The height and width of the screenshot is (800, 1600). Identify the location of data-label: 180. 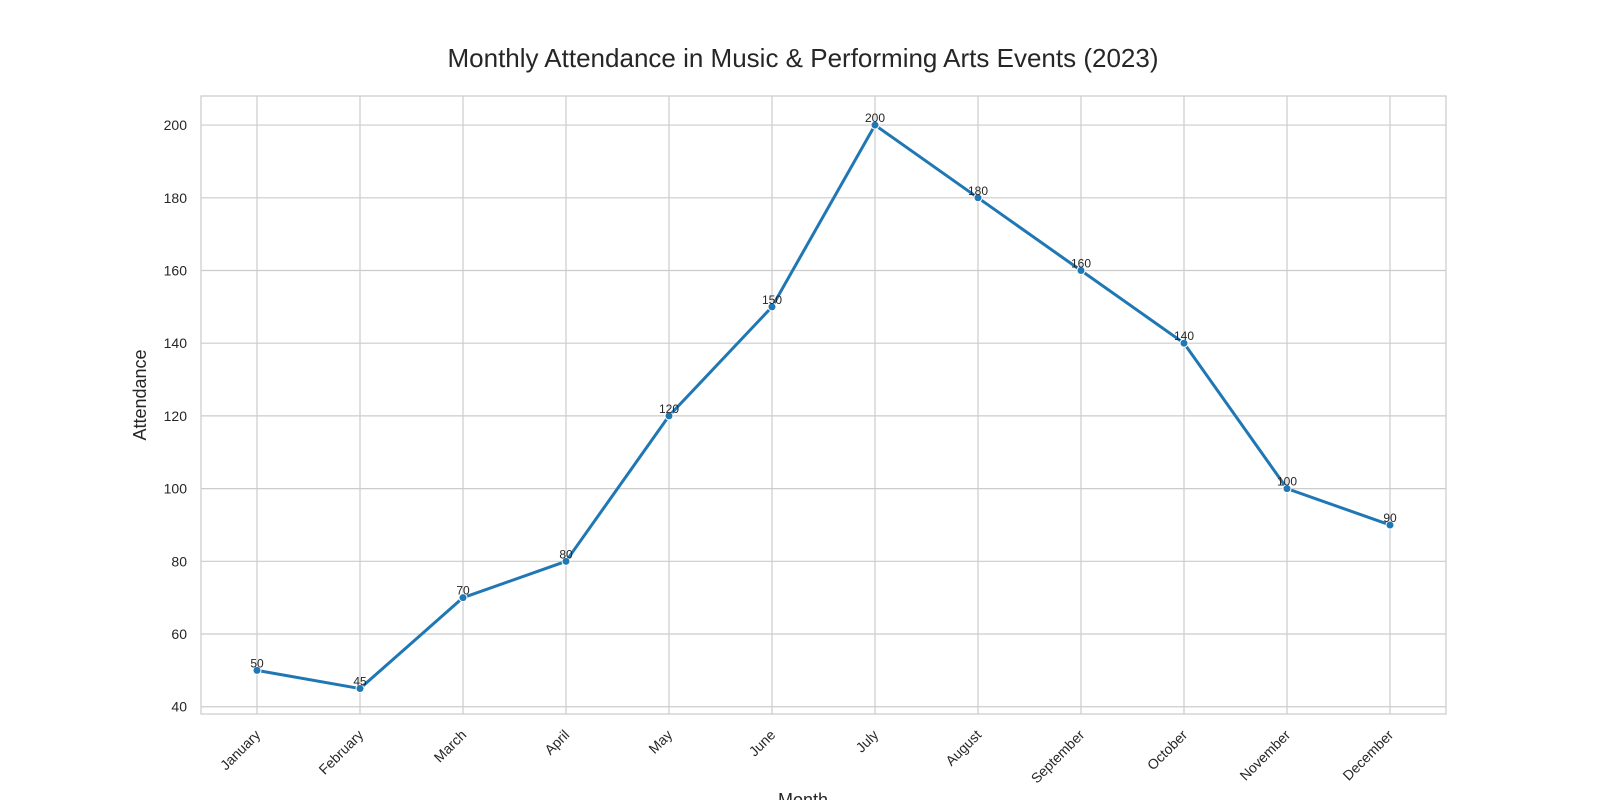
(978, 191).